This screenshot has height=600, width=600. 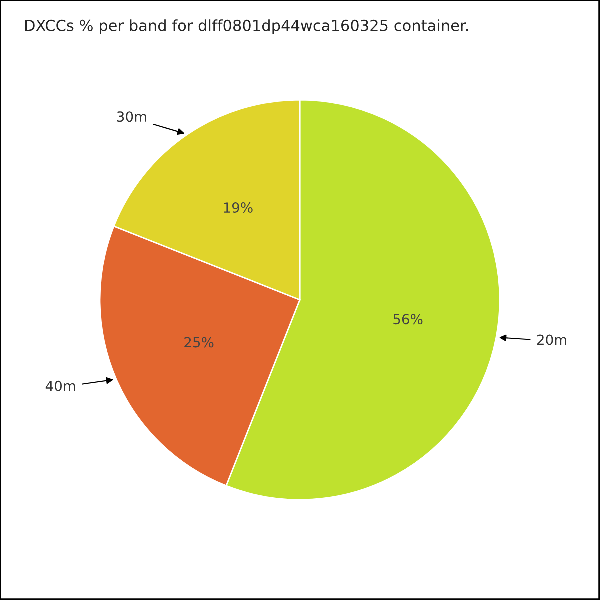 What do you see at coordinates (238, 208) in the screenshot?
I see `data-label: 19%` at bounding box center [238, 208].